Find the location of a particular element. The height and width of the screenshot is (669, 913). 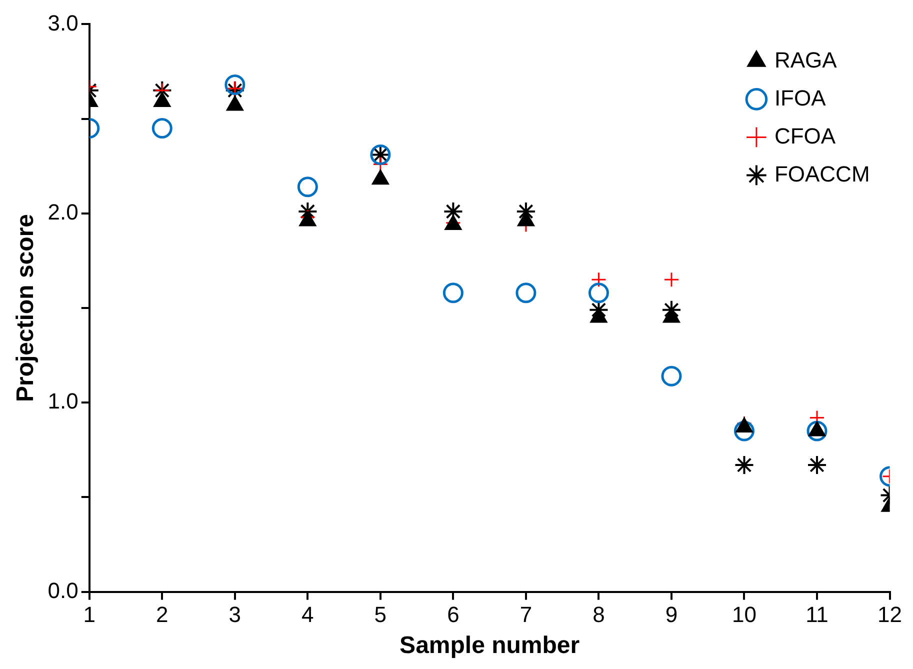

x-tick-label: 2 is located at coordinates (162, 615).